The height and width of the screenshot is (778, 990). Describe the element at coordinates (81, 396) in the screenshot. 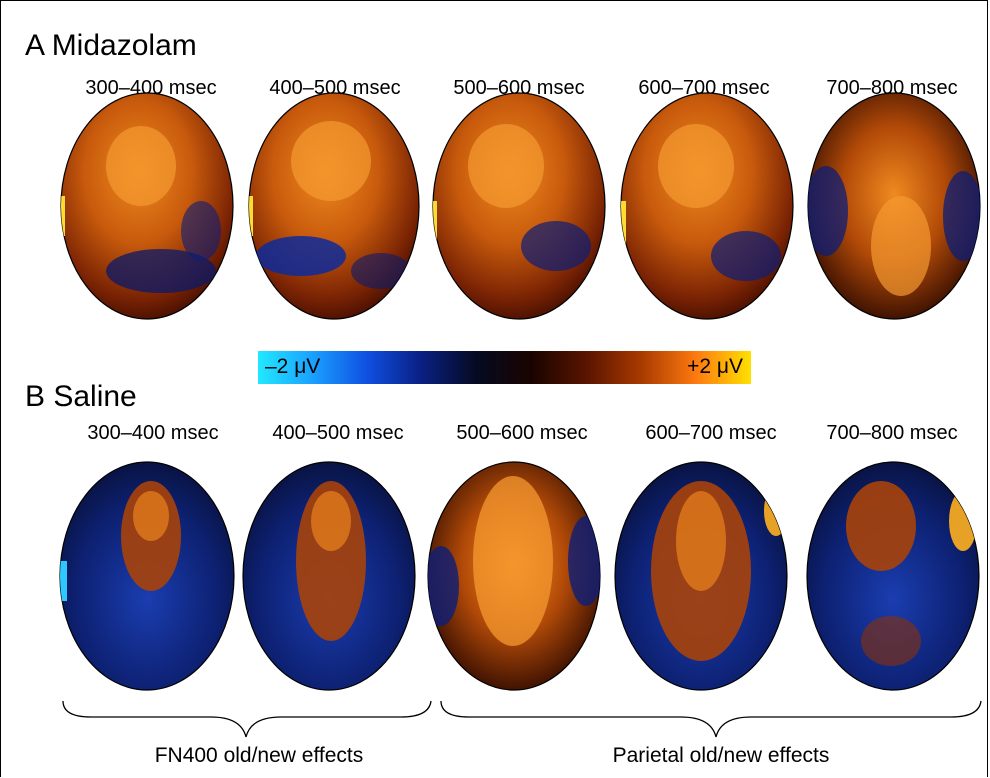

I see `panel-b-title: B Saline` at that location.